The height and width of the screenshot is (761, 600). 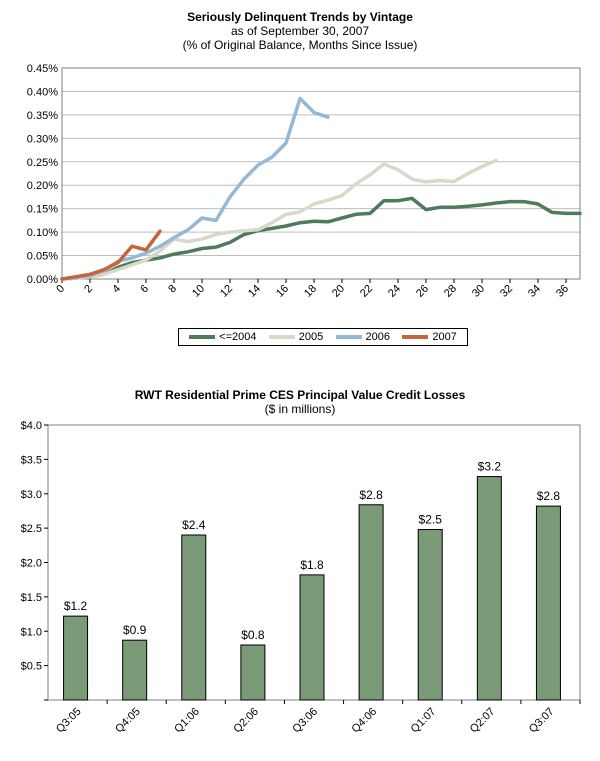 I want to click on legend-swatch-2006, so click(x=348, y=337).